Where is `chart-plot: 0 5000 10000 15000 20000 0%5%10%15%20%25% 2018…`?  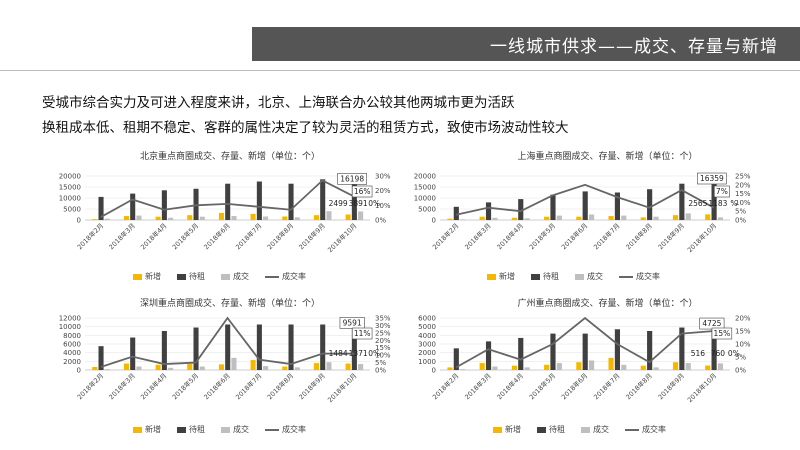
chart-plot: 0 5000 10000 15000 20000 0%5%10%15%20%25% 2018… is located at coordinates (582, 214).